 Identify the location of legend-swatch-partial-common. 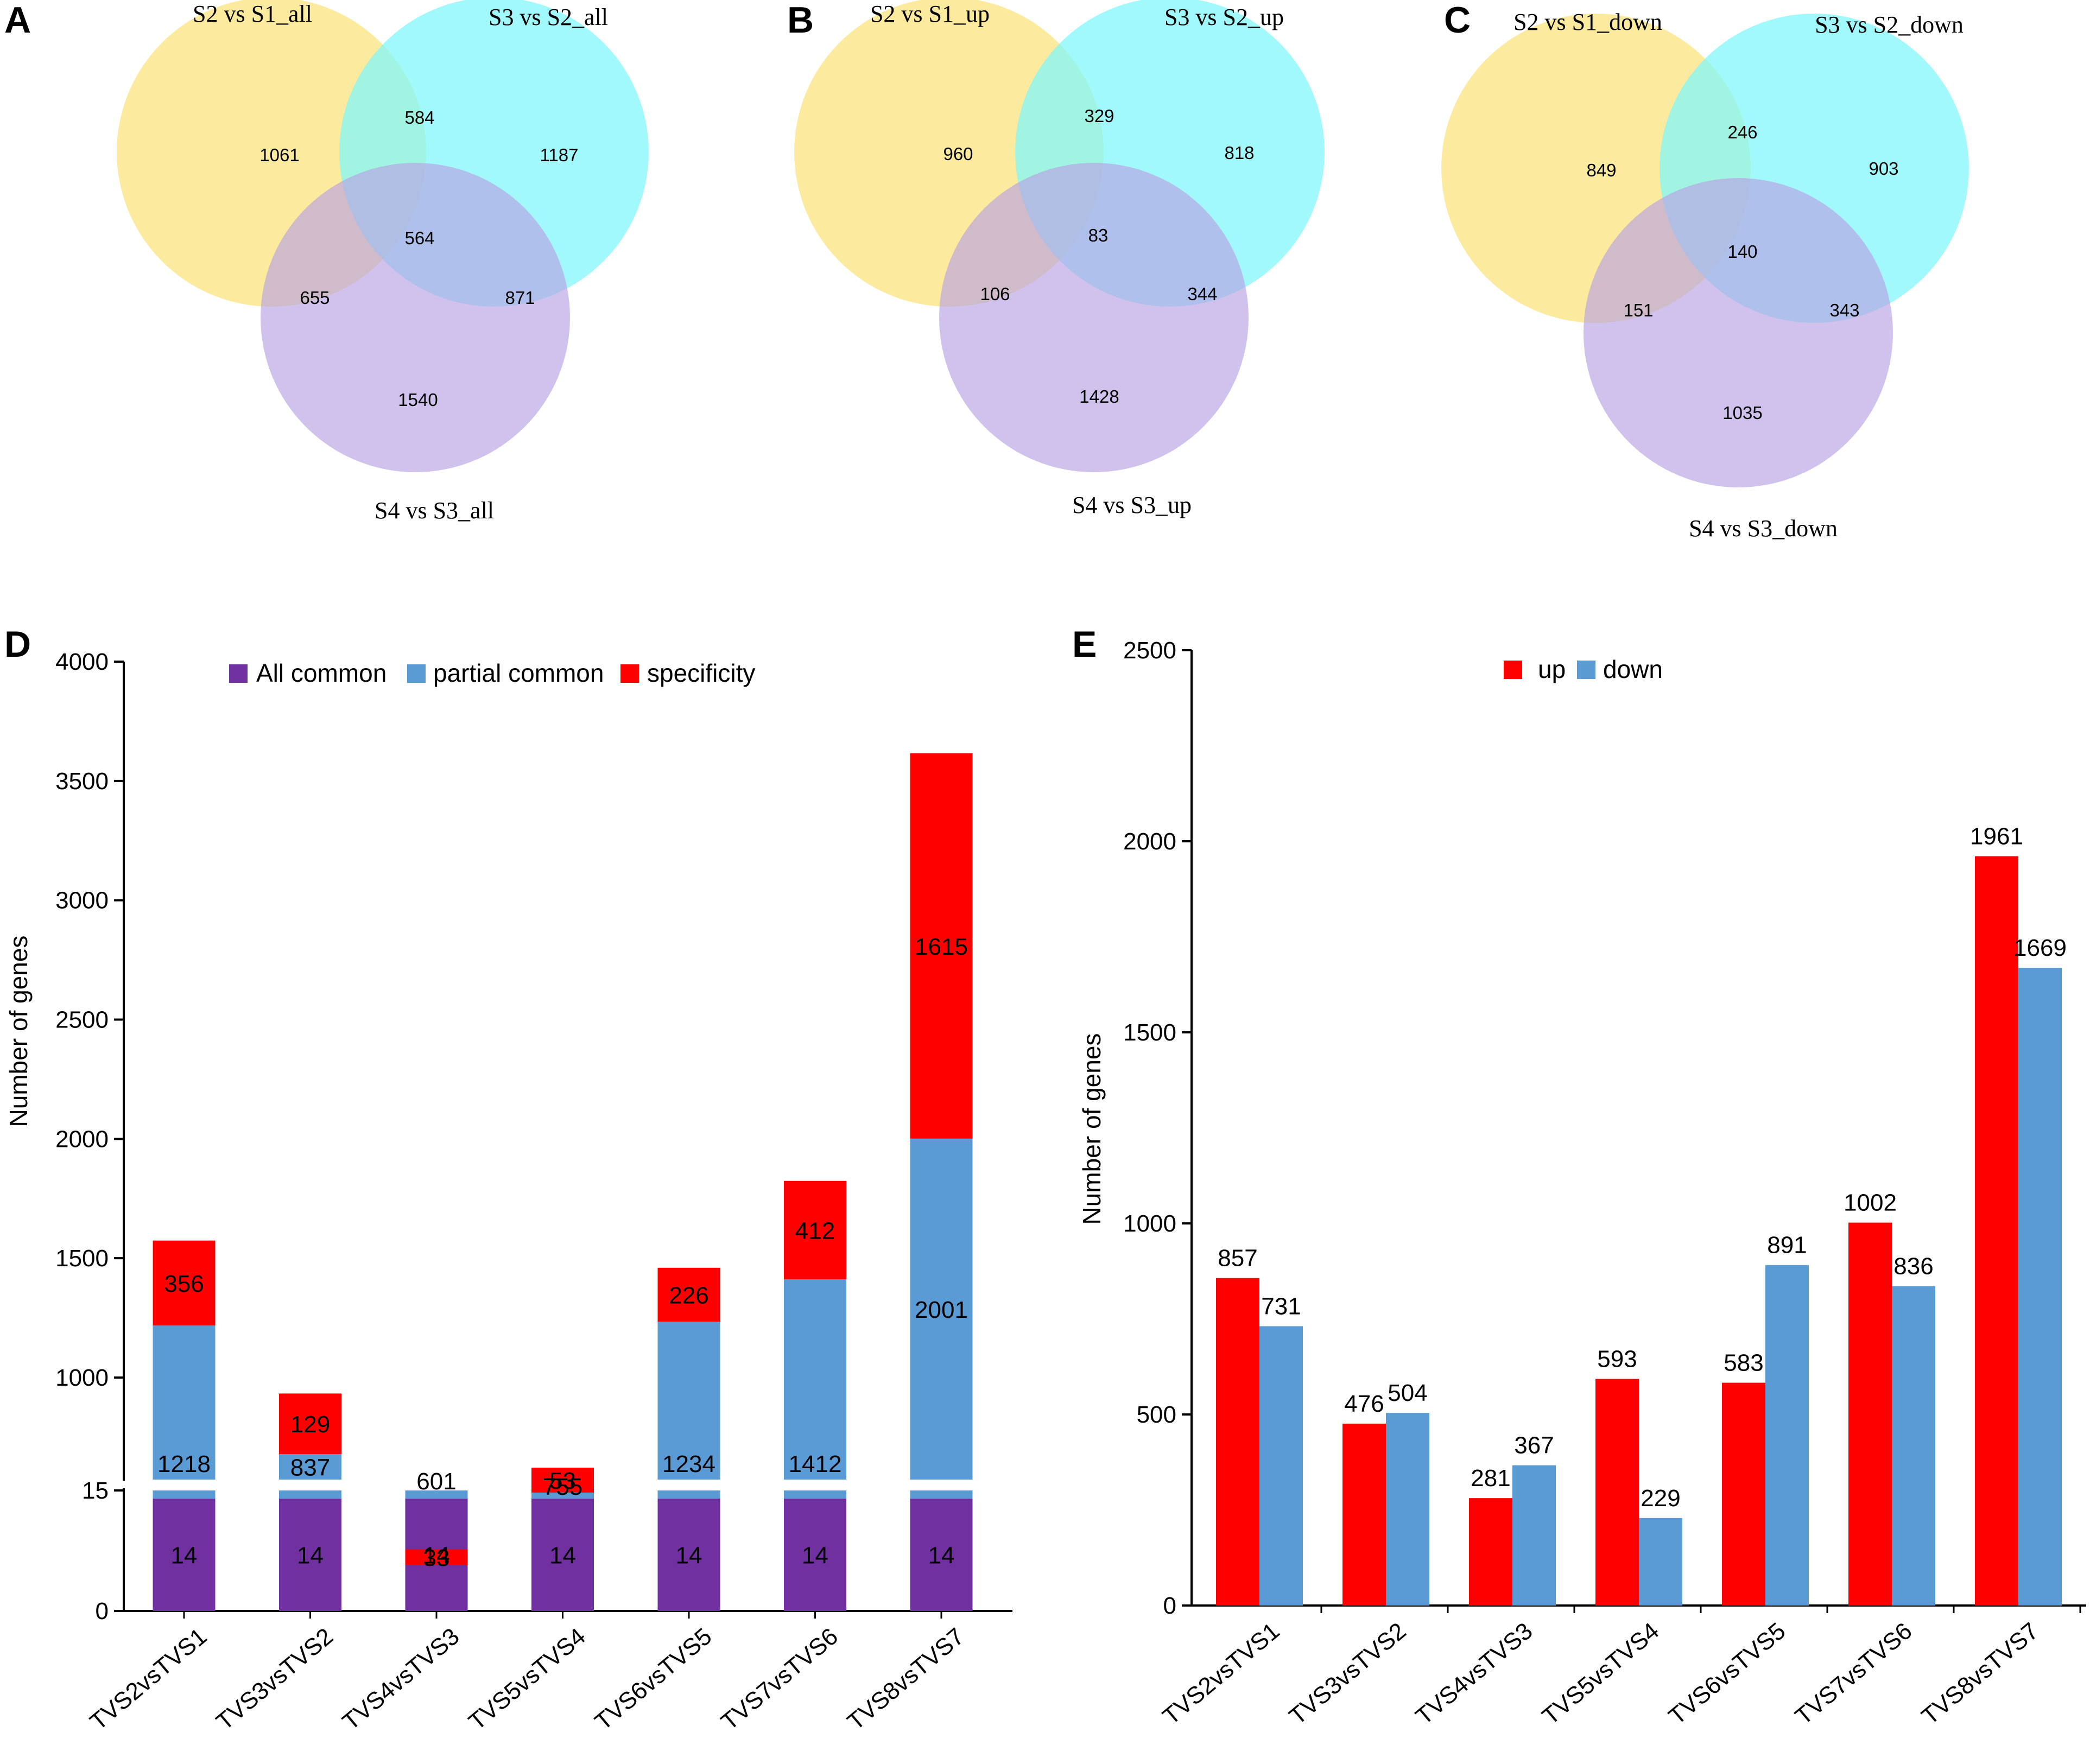
(416, 673).